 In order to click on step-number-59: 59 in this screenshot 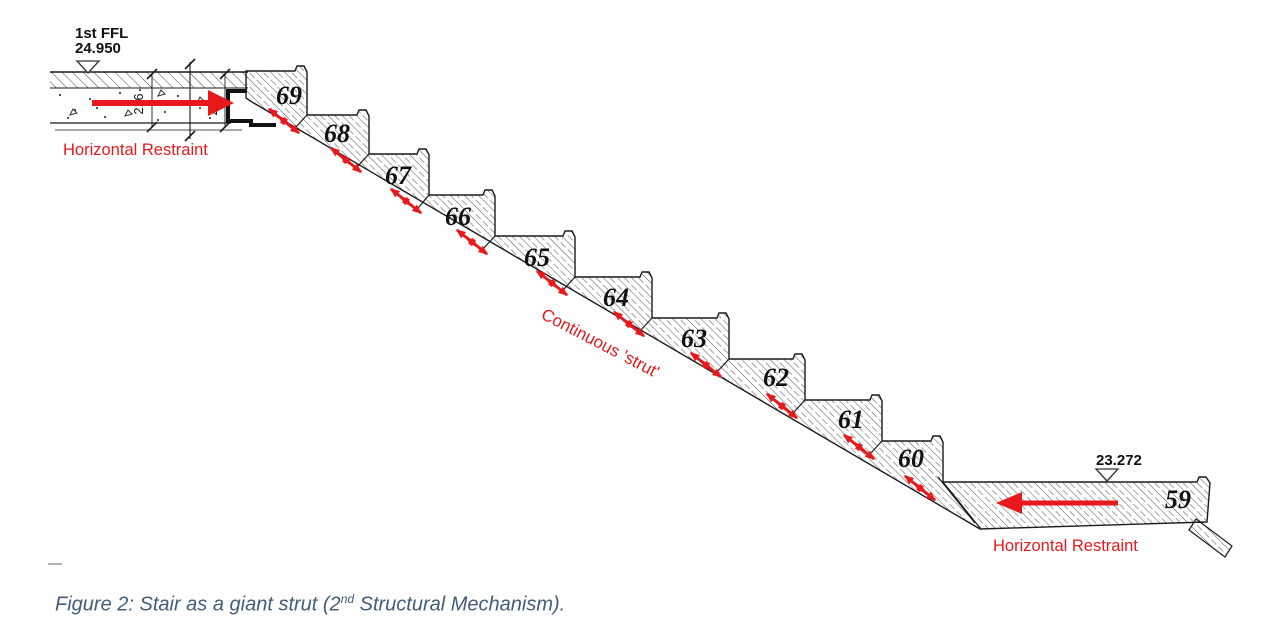, I will do `click(1178, 499)`.